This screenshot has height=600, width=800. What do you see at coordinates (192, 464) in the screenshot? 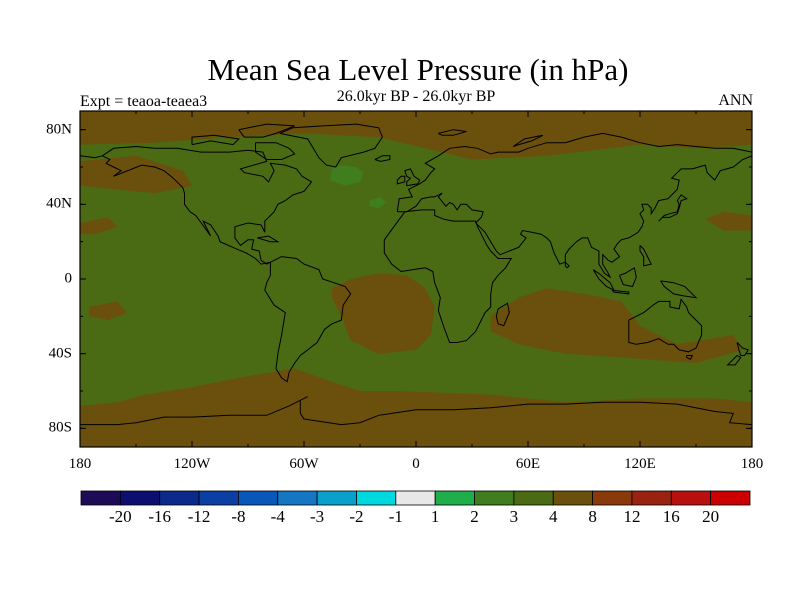
I see `lon-tick-label: 120W` at bounding box center [192, 464].